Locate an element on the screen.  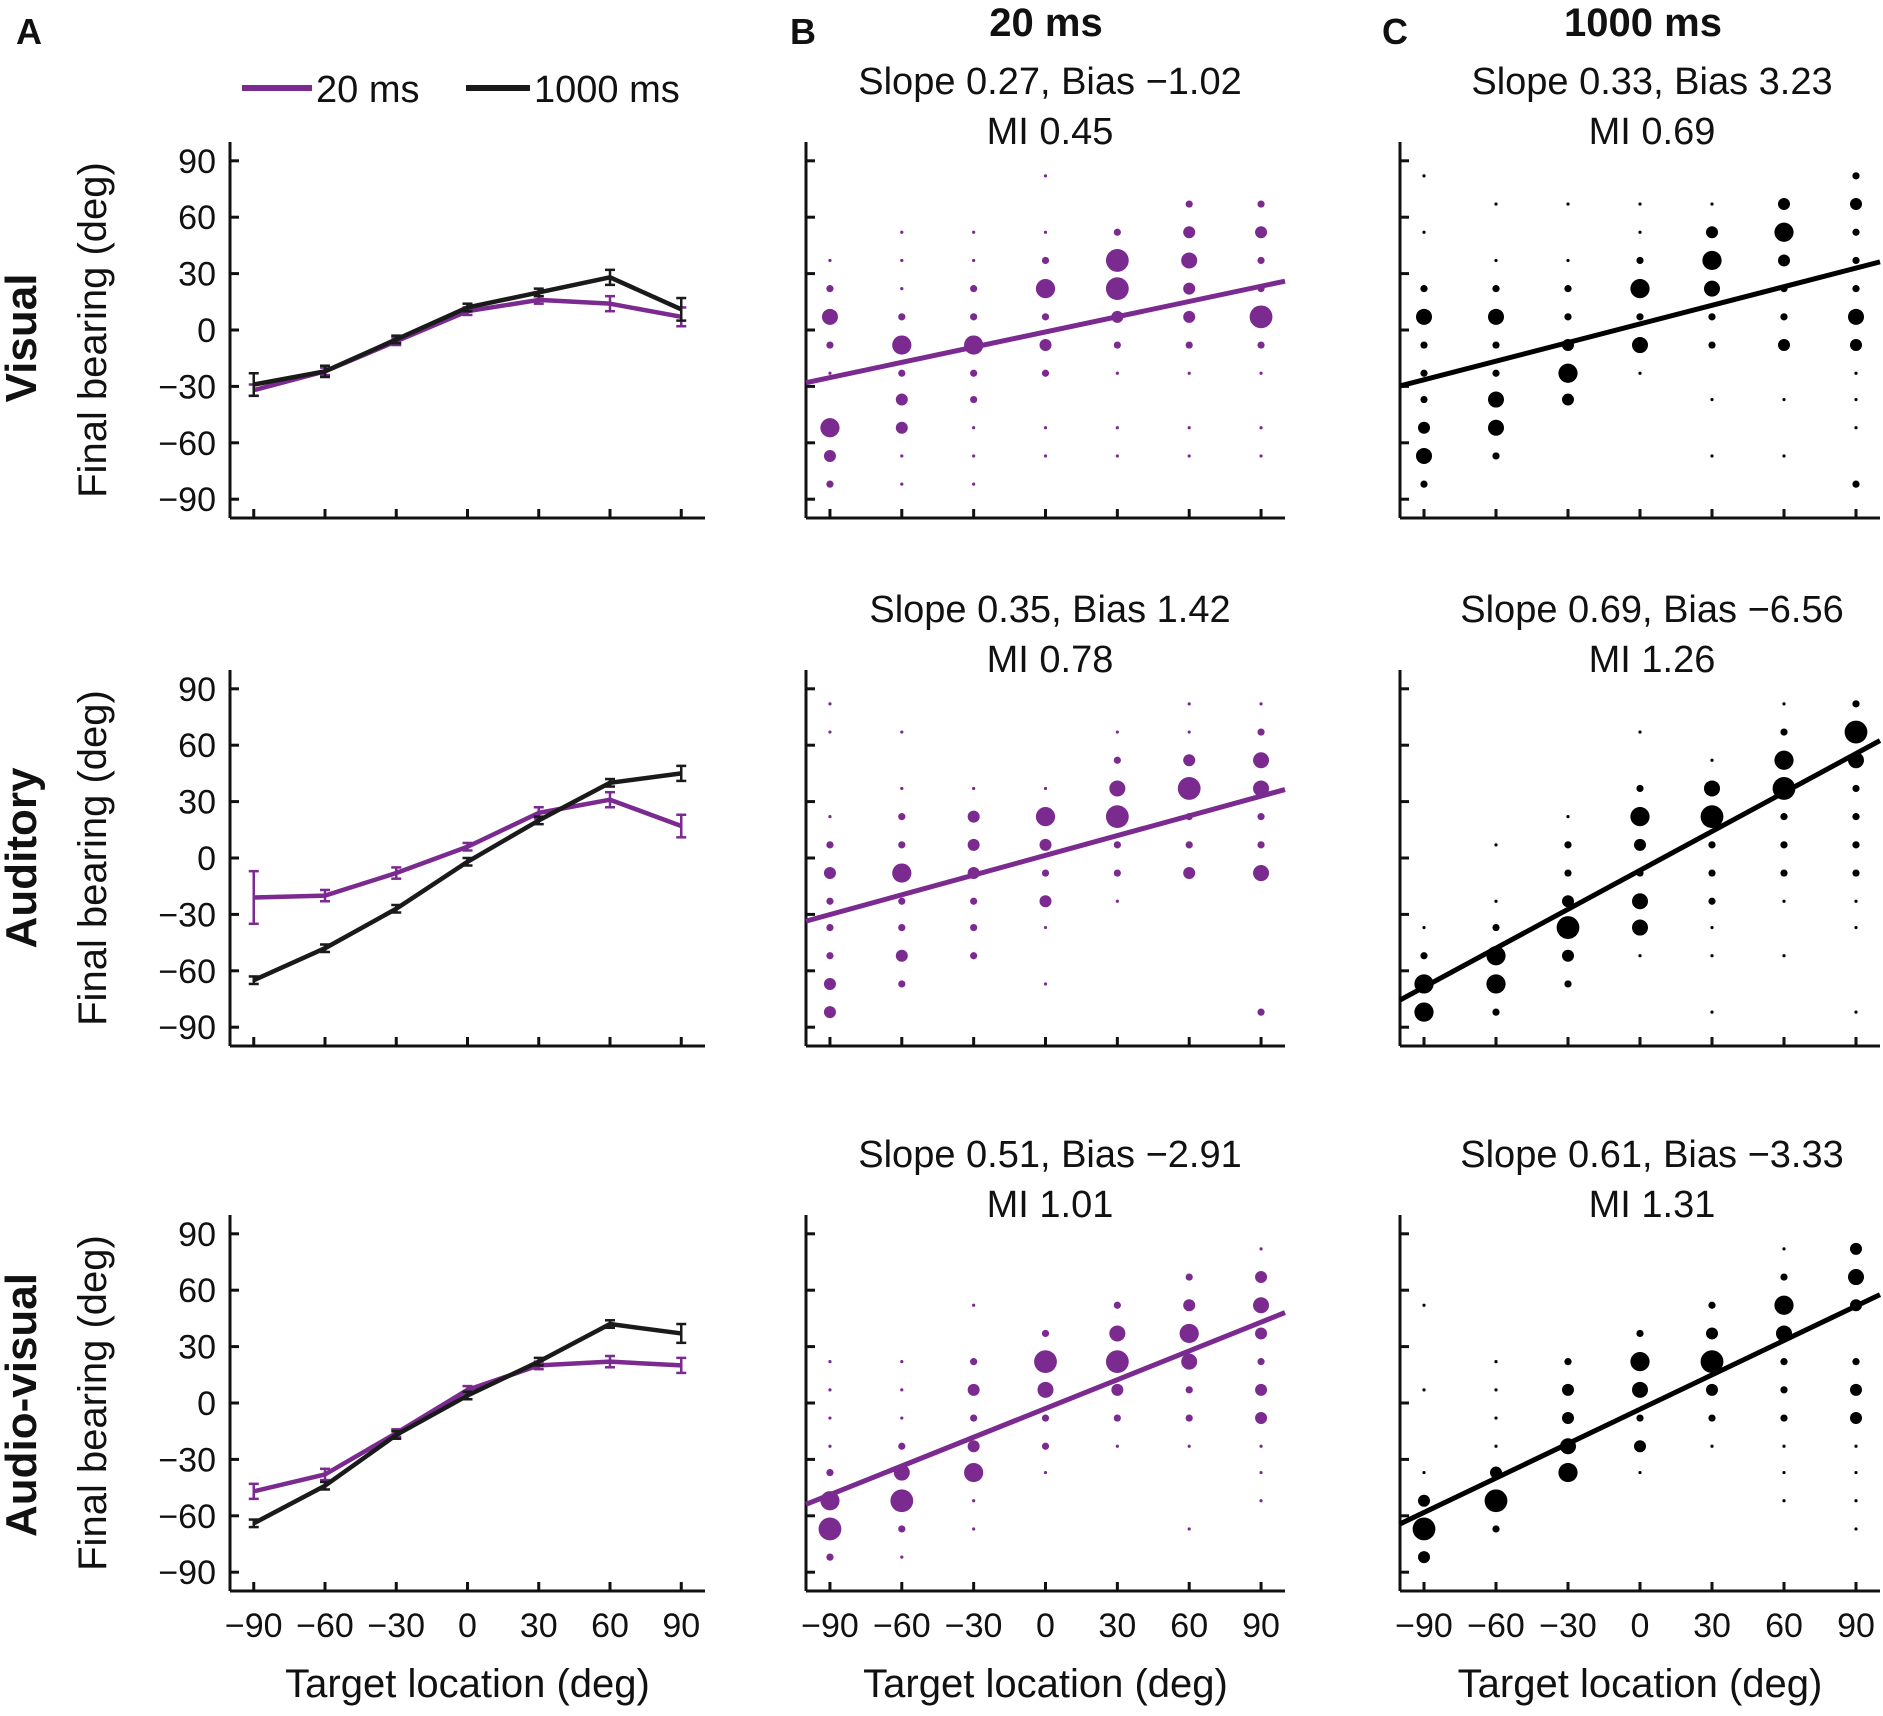
panel-b-x-tick-label: 90 is located at coordinates (1261, 1626).